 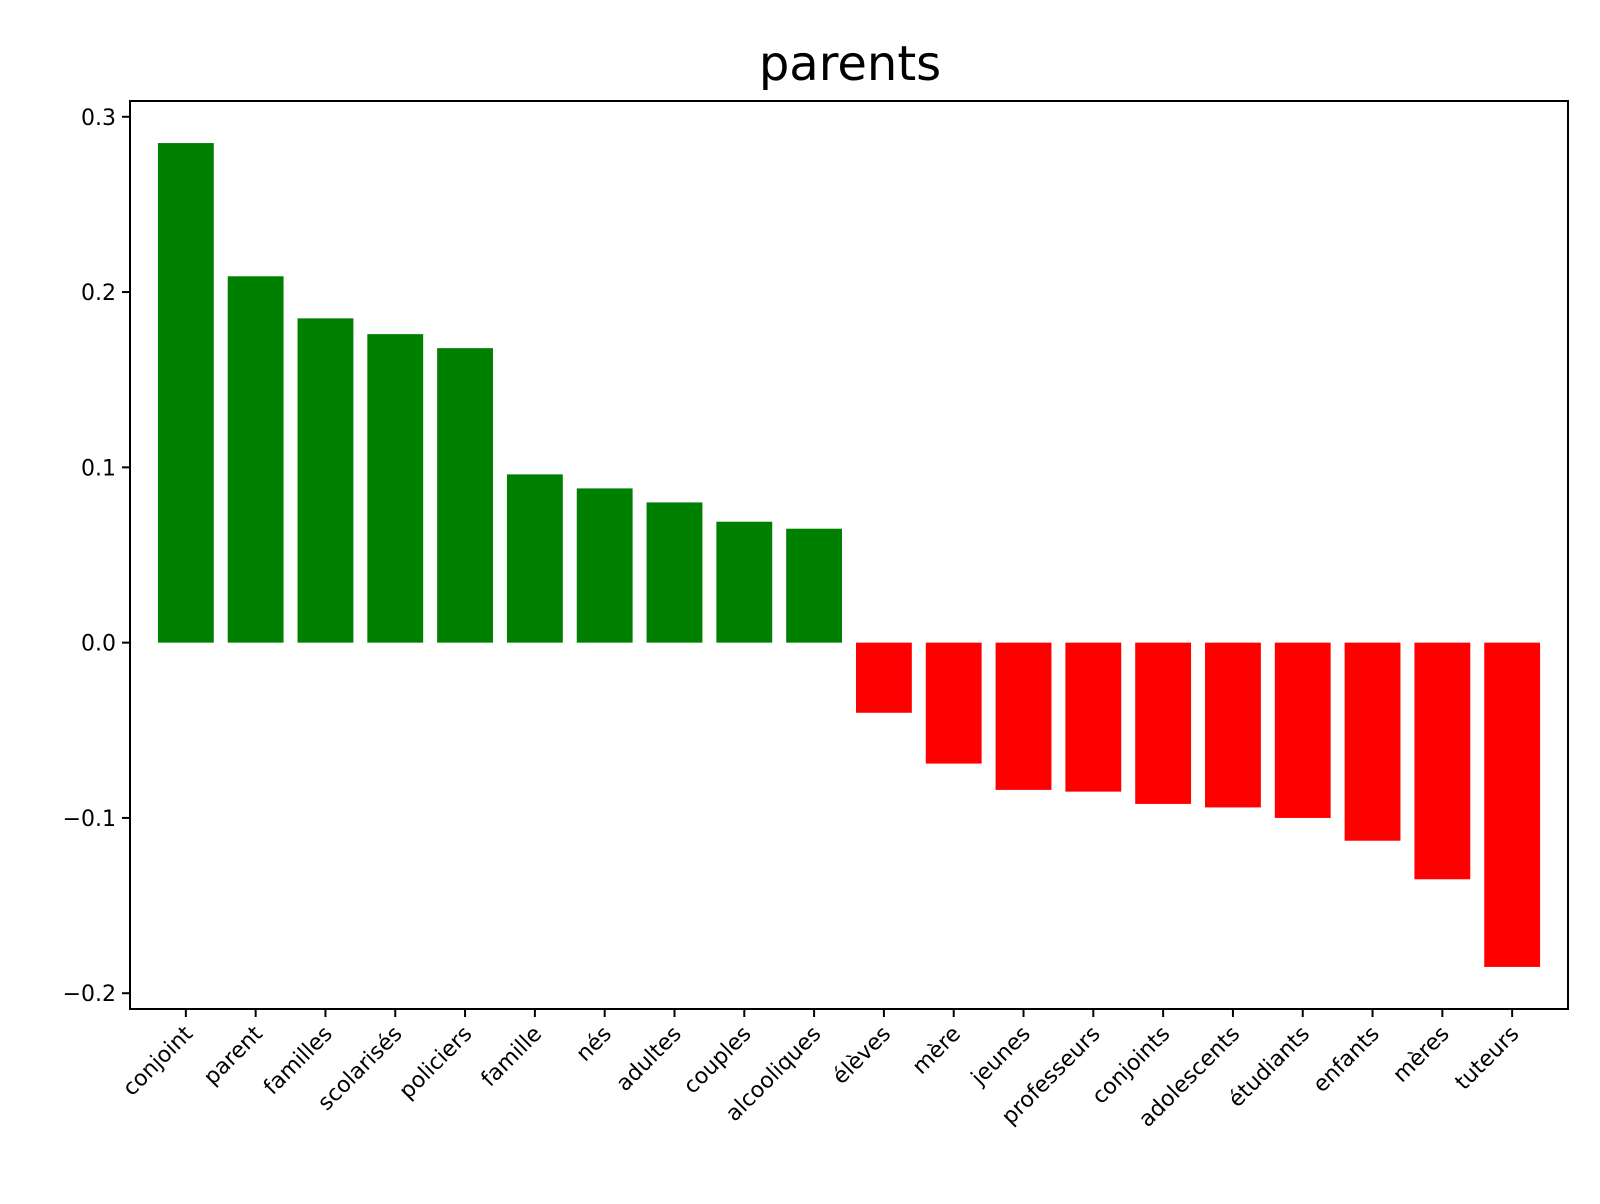 What do you see at coordinates (89, 819) in the screenshot?
I see `y-tick-label: −0.1` at bounding box center [89, 819].